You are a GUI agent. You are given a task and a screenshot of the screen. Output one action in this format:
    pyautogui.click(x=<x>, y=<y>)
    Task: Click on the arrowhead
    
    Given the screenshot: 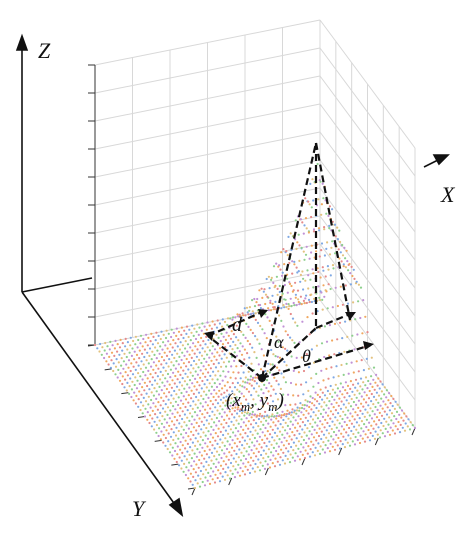 What is the action you would take?
    pyautogui.click(x=350, y=316)
    